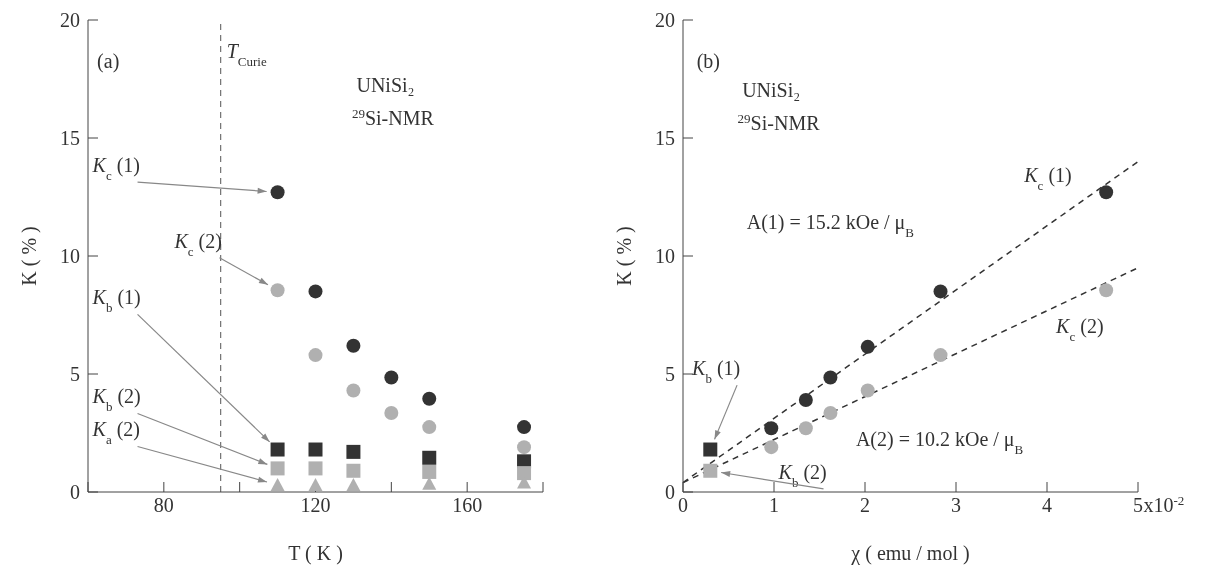 This screenshot has width=1209, height=588. Describe the element at coordinates (197, 244) in the screenshot. I see `text: K$_{c}$ (2)` at that location.